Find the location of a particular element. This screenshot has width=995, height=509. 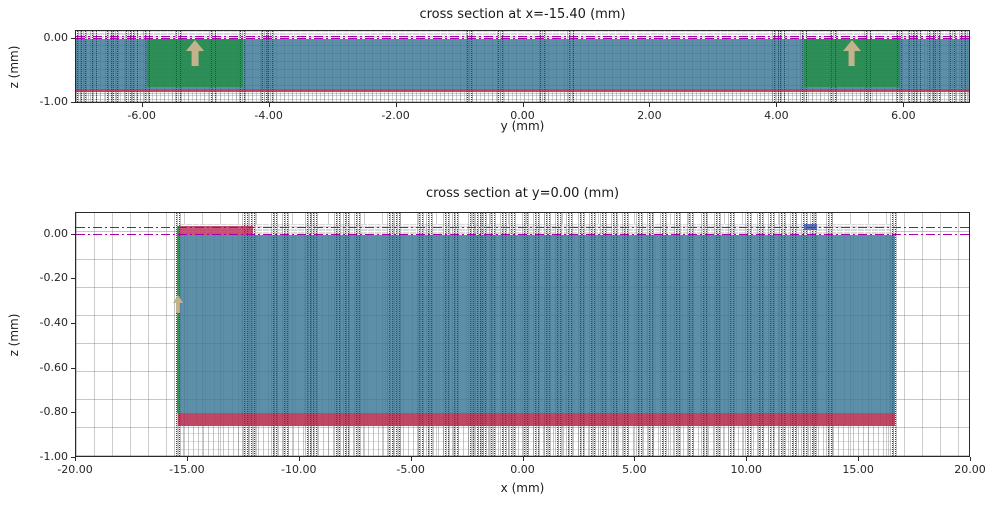

excitation-arrow-head is located at coordinates (177, 299).